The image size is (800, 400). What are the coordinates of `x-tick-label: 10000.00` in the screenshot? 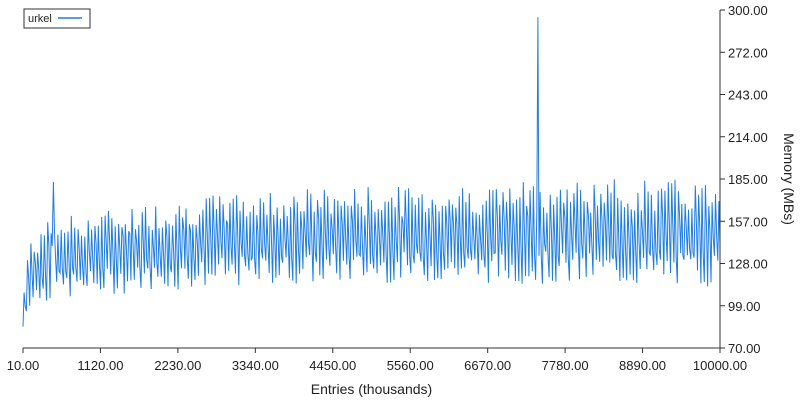 It's located at (720, 365).